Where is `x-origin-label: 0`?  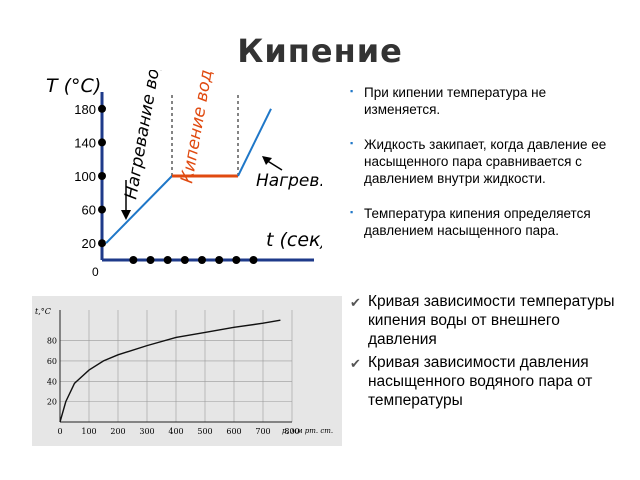 x-origin-label: 0 is located at coordinates (95, 272).